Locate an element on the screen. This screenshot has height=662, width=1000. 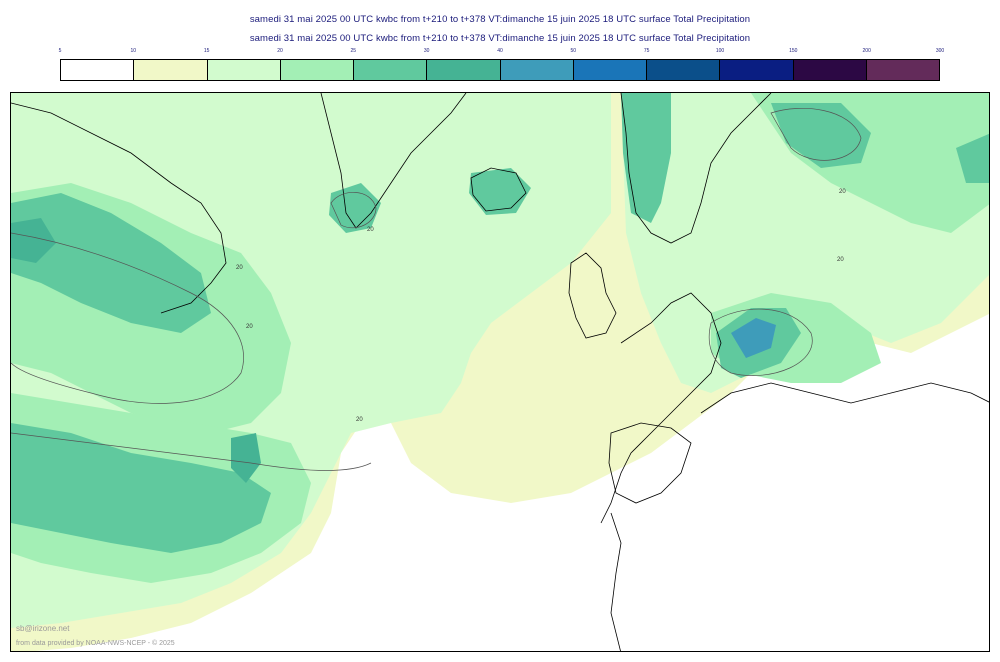
legend-tick: 30 is located at coordinates (426, 51).